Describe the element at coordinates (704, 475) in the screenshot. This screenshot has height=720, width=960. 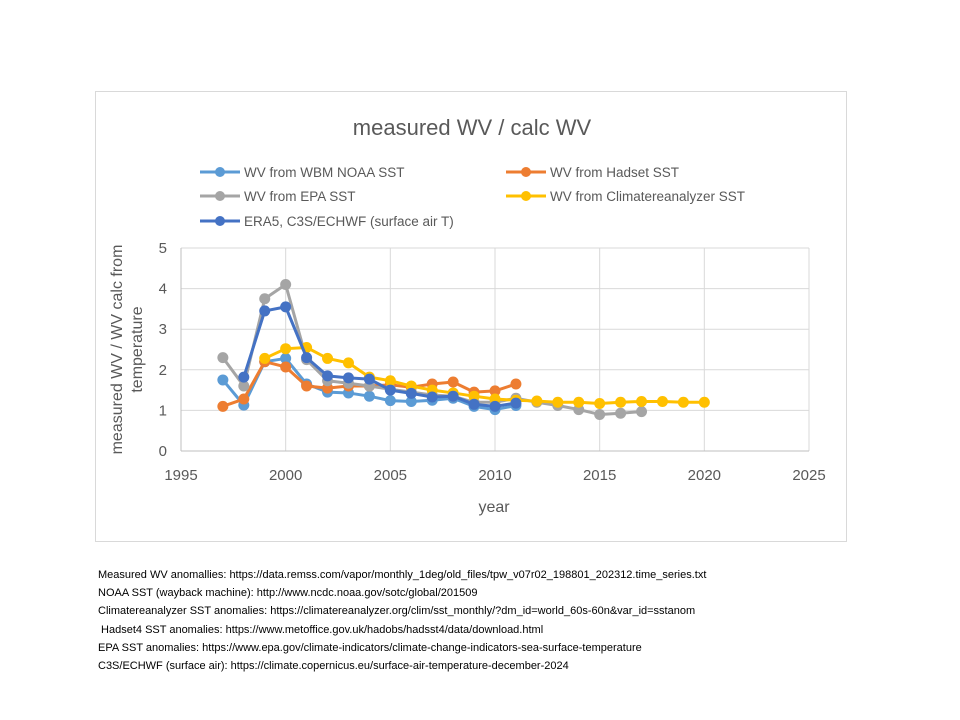
I see `x-tick-label: 2020` at that location.